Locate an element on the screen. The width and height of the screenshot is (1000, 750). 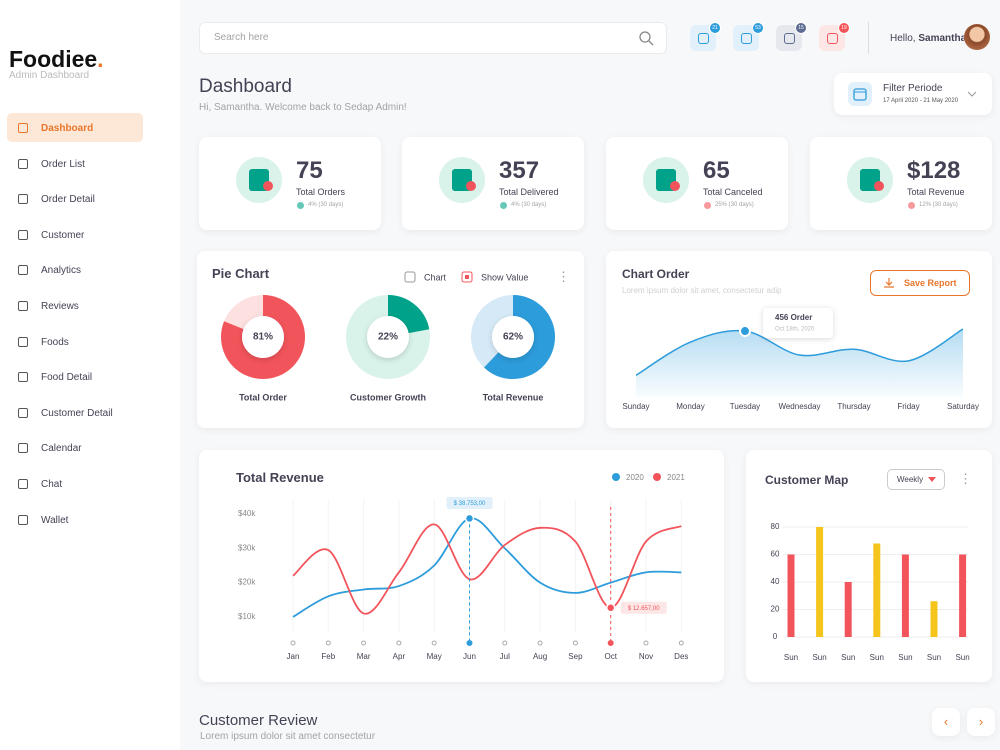
stat-change: 12% (30 days) is located at coordinates (938, 205).